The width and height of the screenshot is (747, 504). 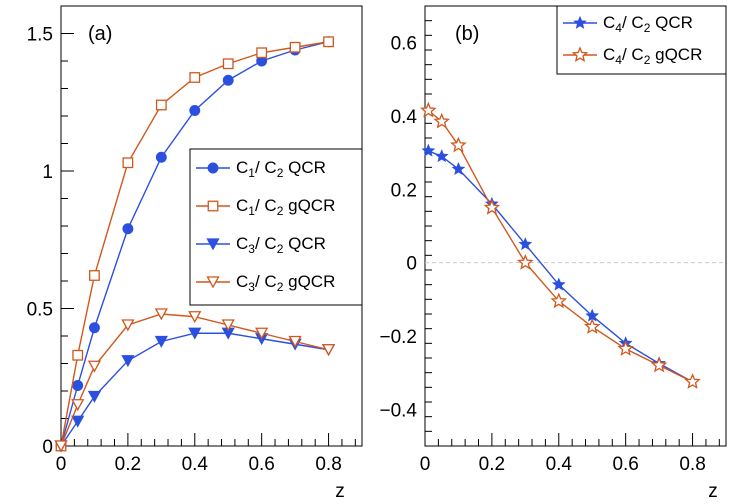 I want to click on legend-label: C1/ C2 QCR, so click(x=281, y=169).